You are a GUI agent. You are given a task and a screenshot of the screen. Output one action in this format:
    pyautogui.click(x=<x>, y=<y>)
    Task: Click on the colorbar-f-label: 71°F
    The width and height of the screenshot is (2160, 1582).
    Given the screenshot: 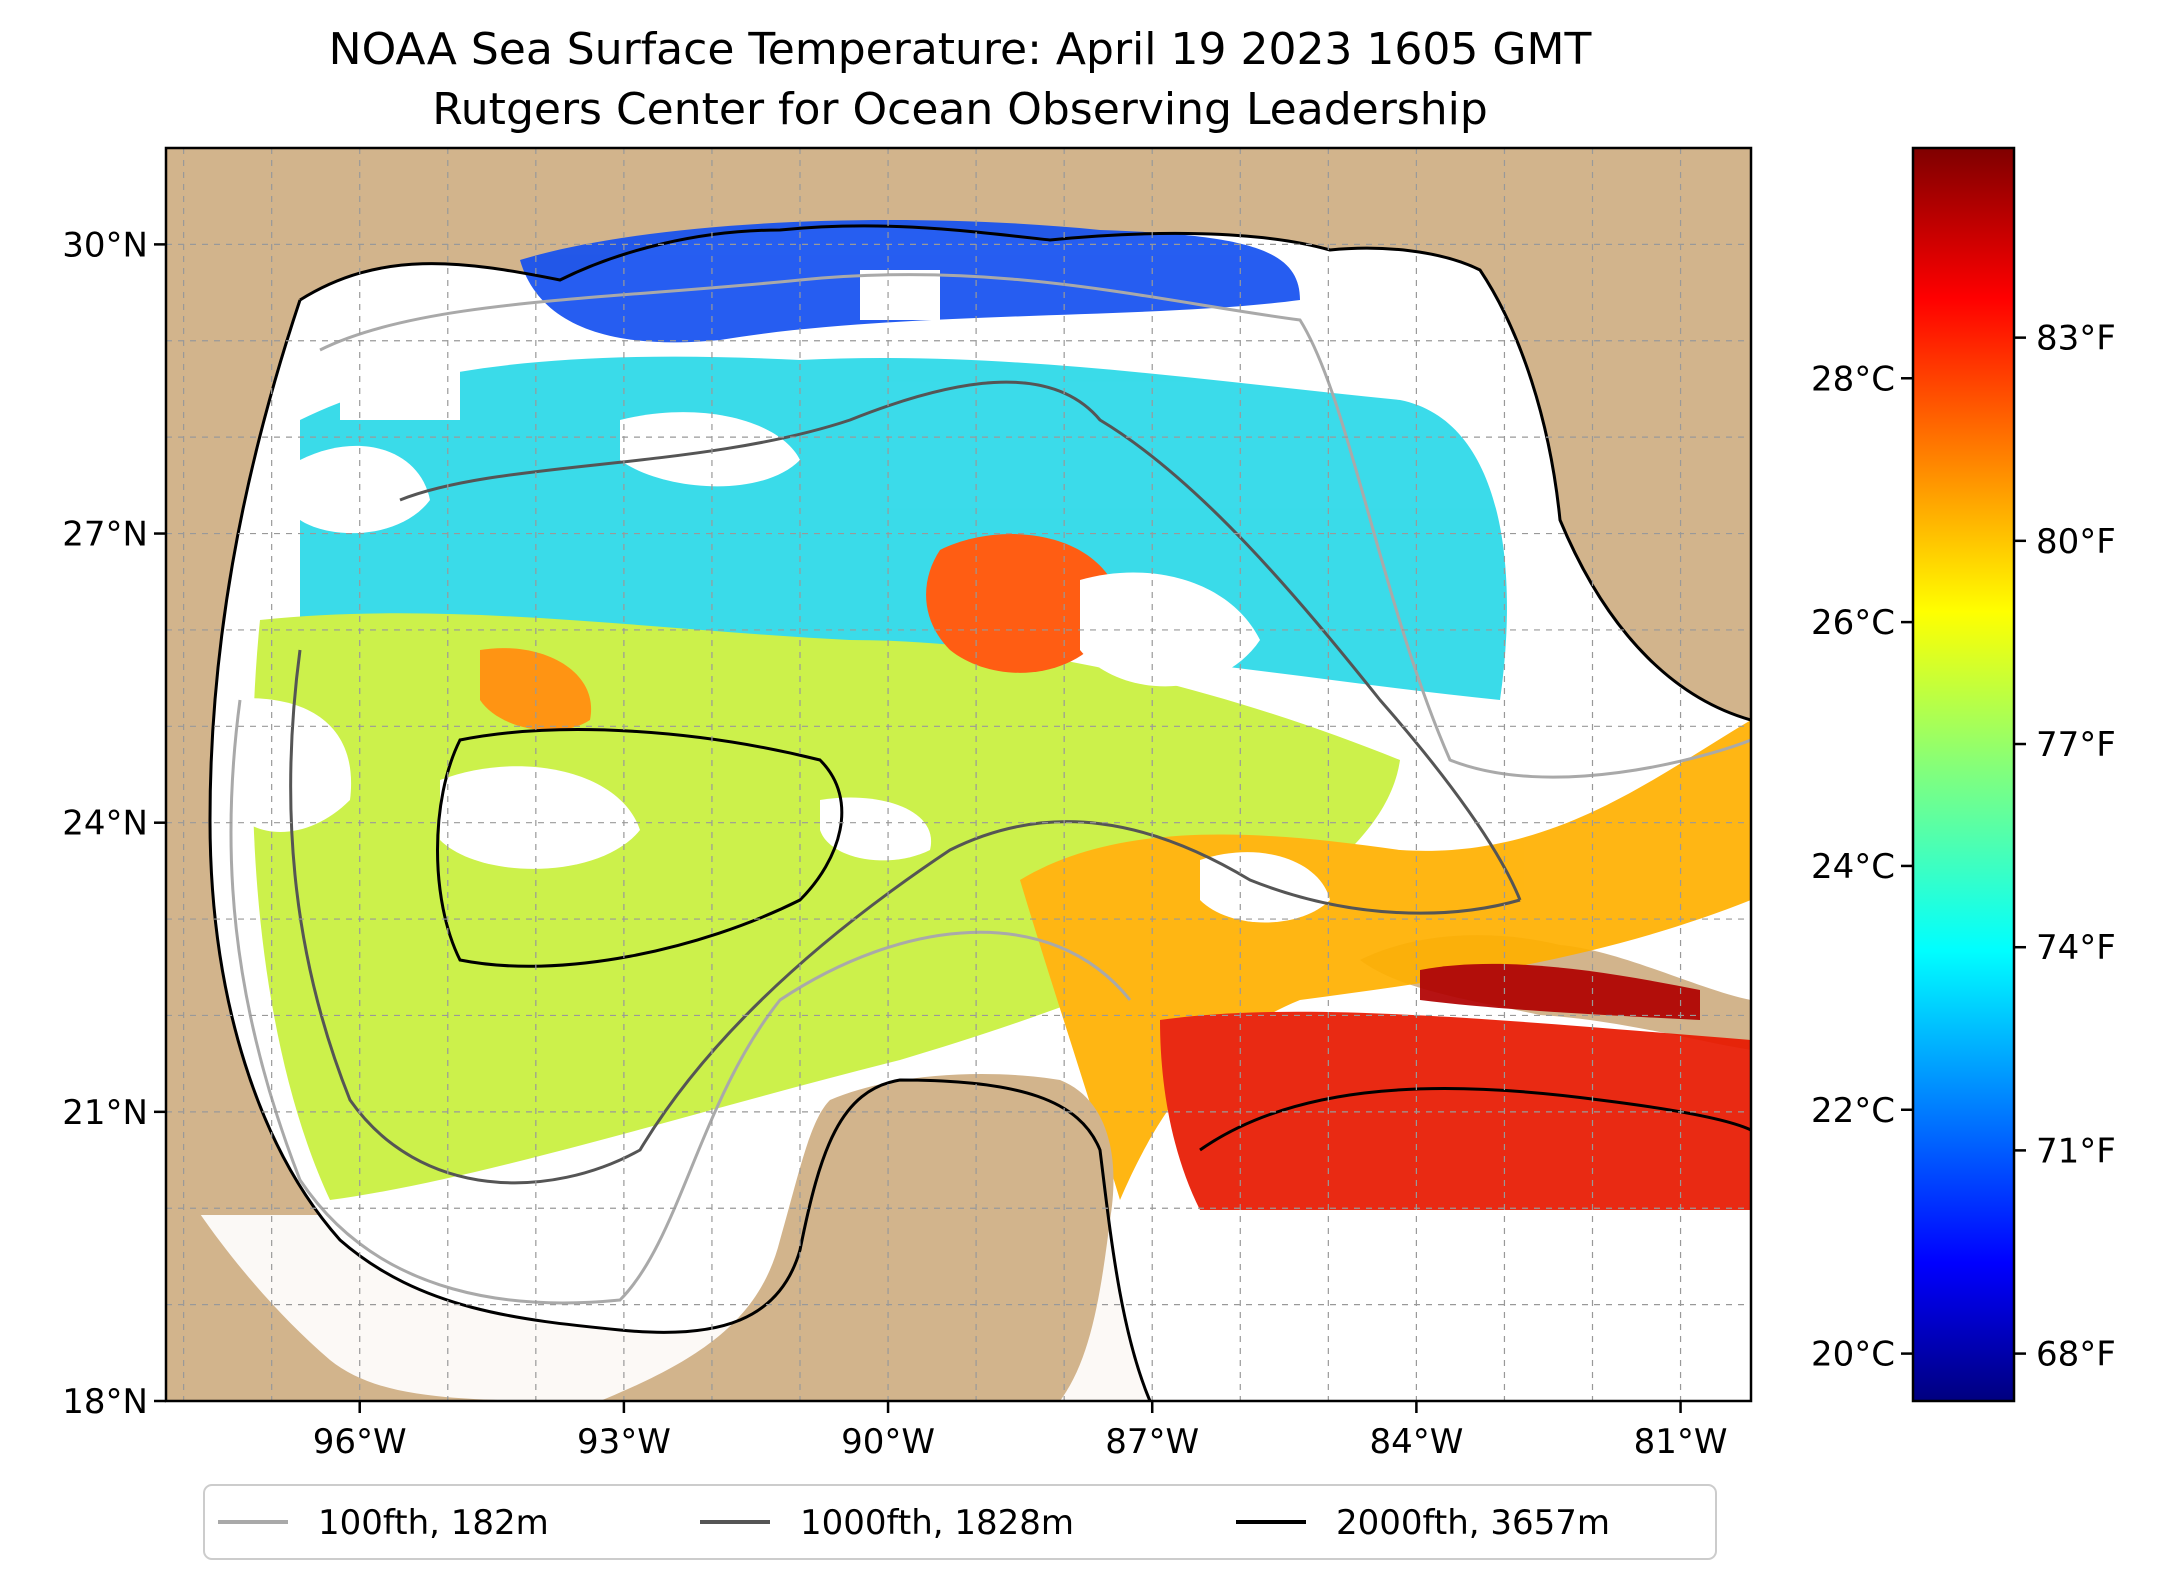 What is the action you would take?
    pyautogui.click(x=2076, y=1151)
    